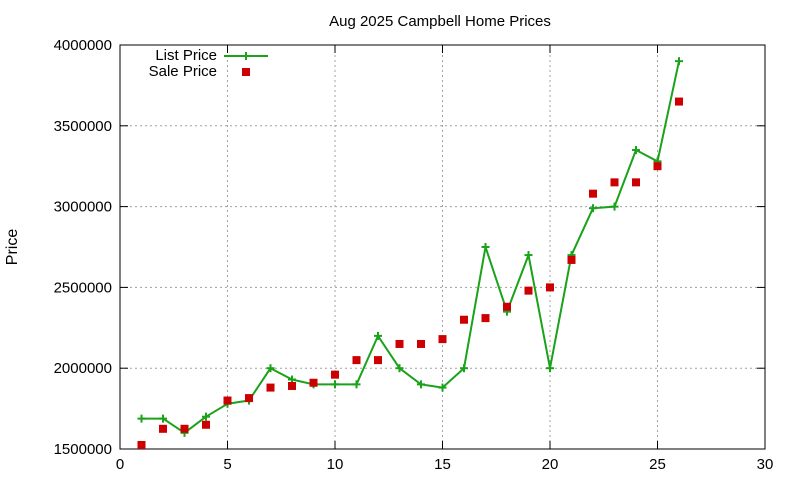  Describe the element at coordinates (335, 464) in the screenshot. I see `x-tick-label: 10` at that location.